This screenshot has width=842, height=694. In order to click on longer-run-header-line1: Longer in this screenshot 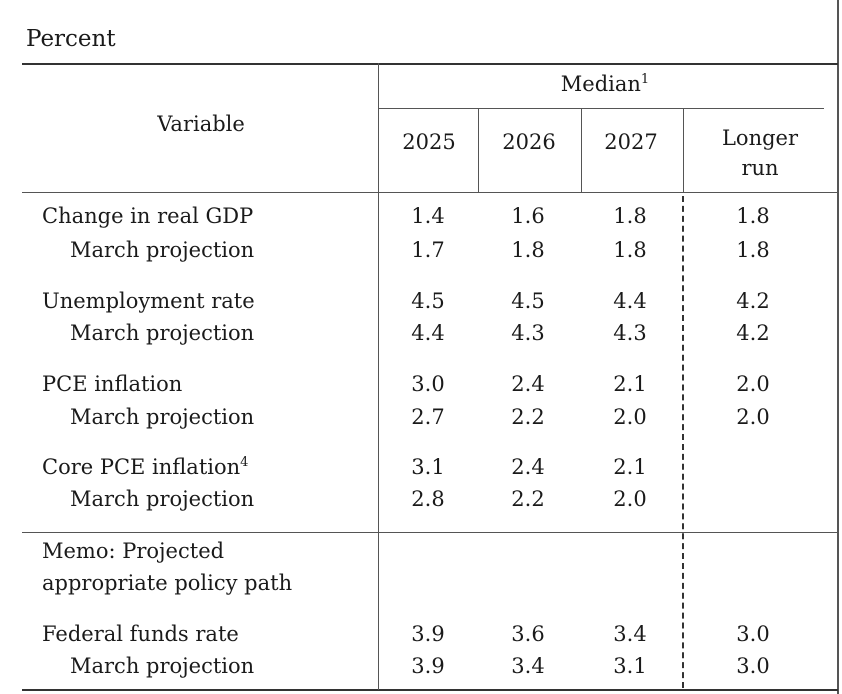, I will do `click(760, 138)`.